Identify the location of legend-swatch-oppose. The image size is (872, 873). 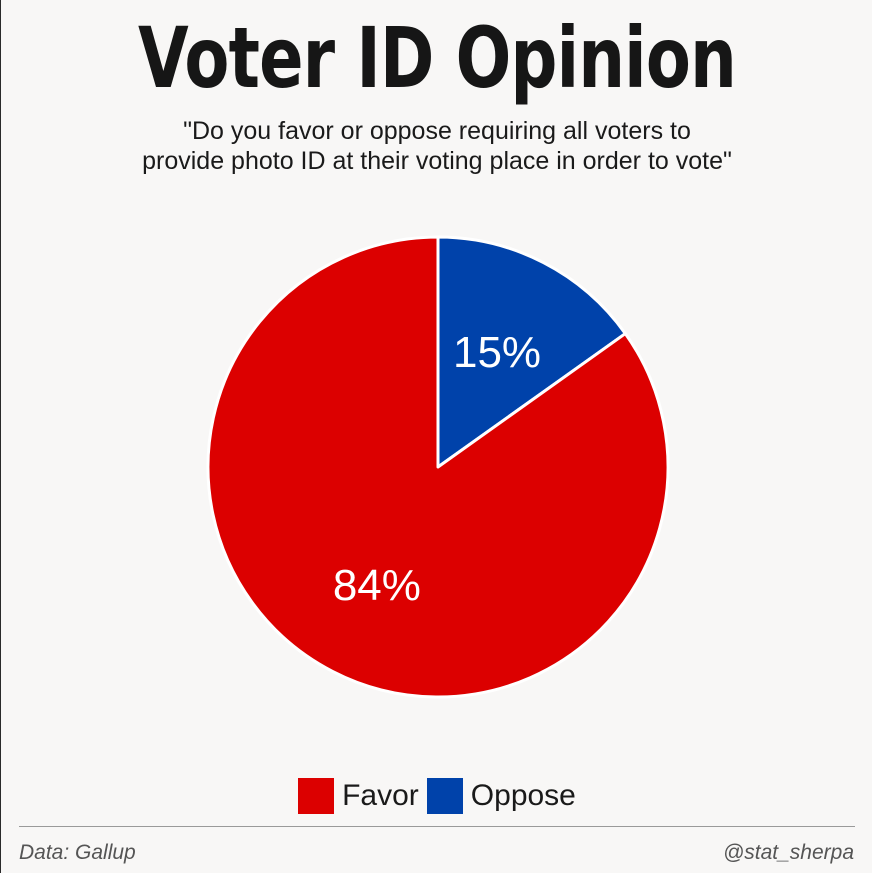
(444, 796).